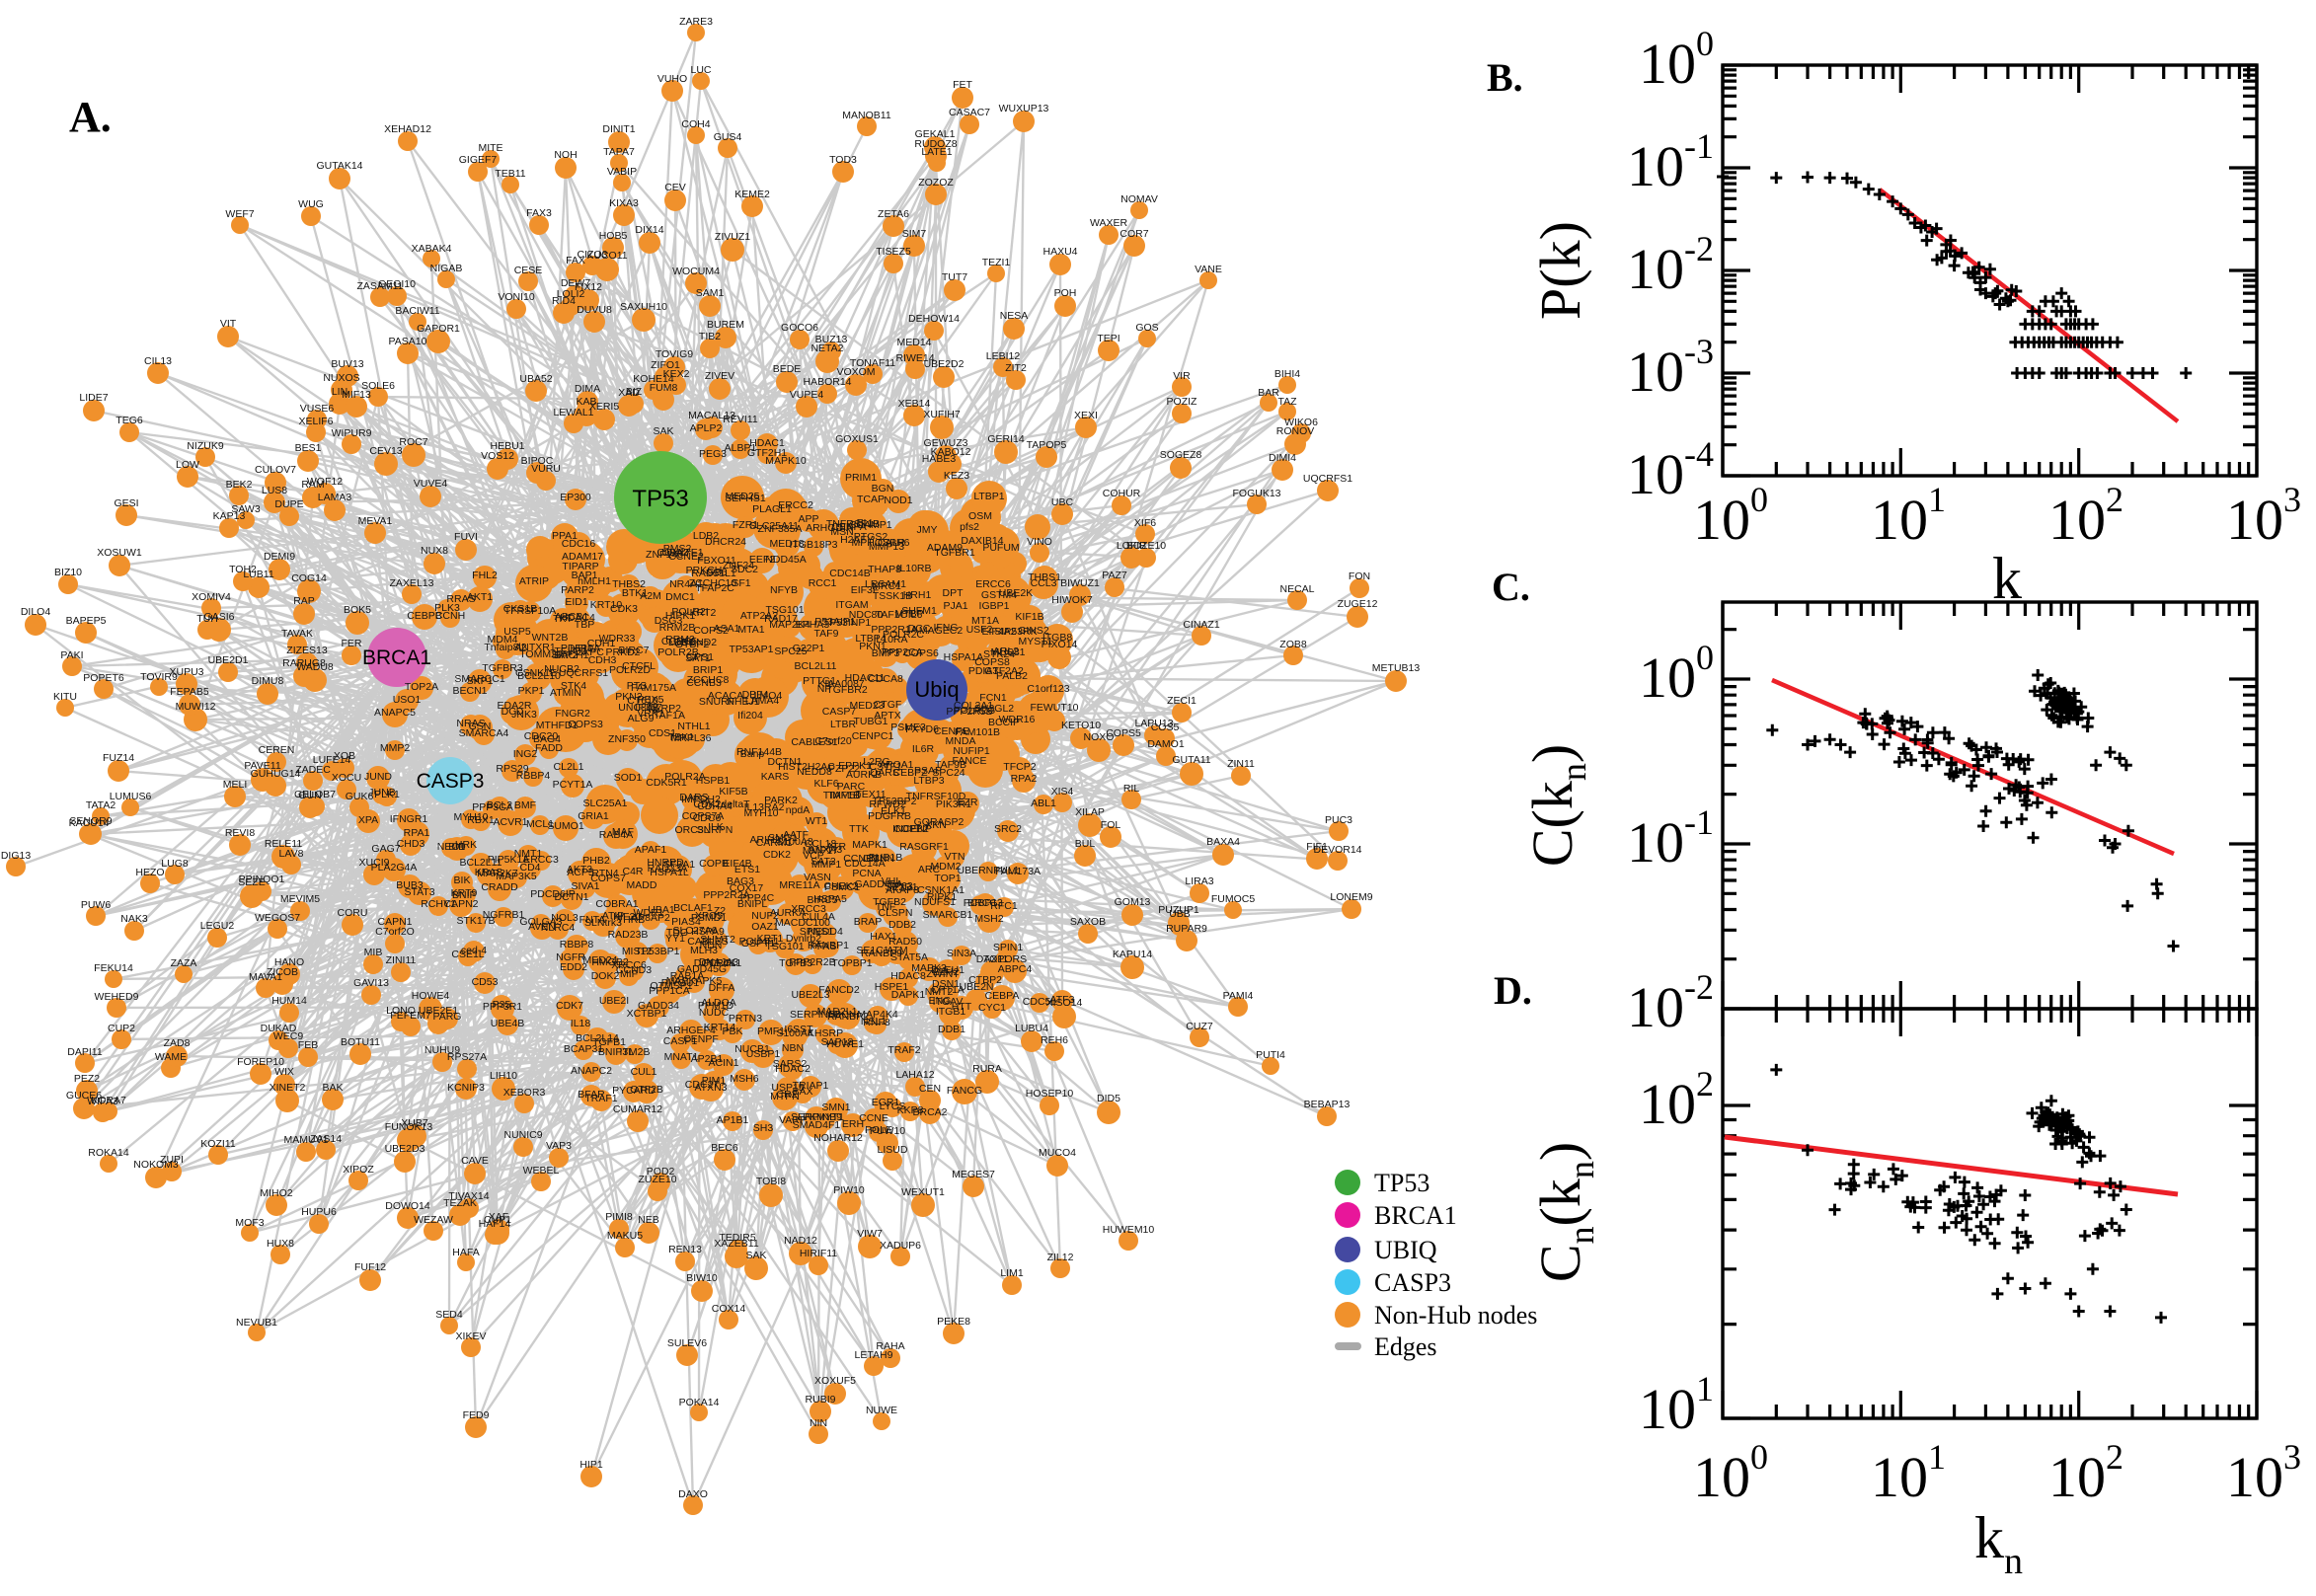 This screenshot has width=2316, height=1596. Describe the element at coordinates (385, 849) in the screenshot. I see `svg-text: GAG7` at that location.